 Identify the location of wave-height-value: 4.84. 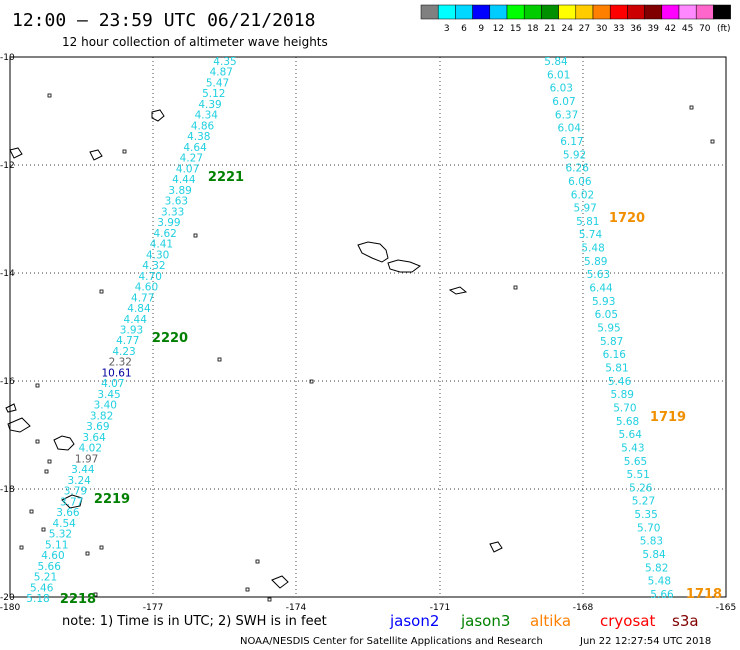
(139, 309).